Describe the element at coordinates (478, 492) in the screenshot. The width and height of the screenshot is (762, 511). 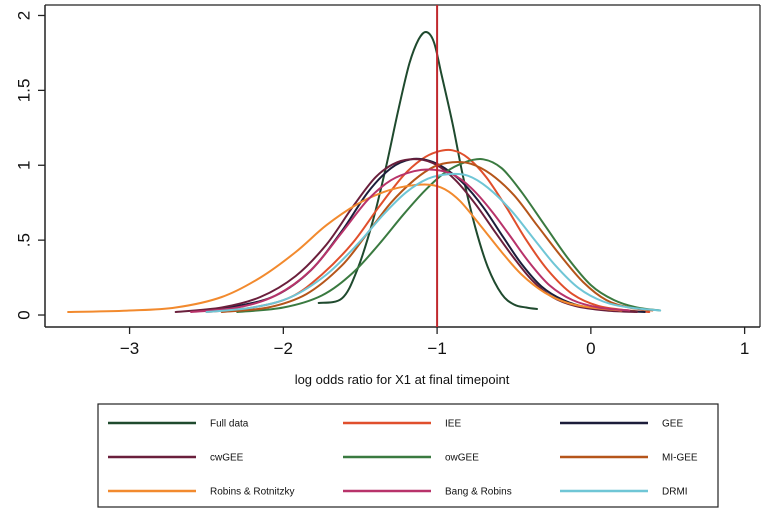
I see `legend-label: Bang & Robins` at that location.